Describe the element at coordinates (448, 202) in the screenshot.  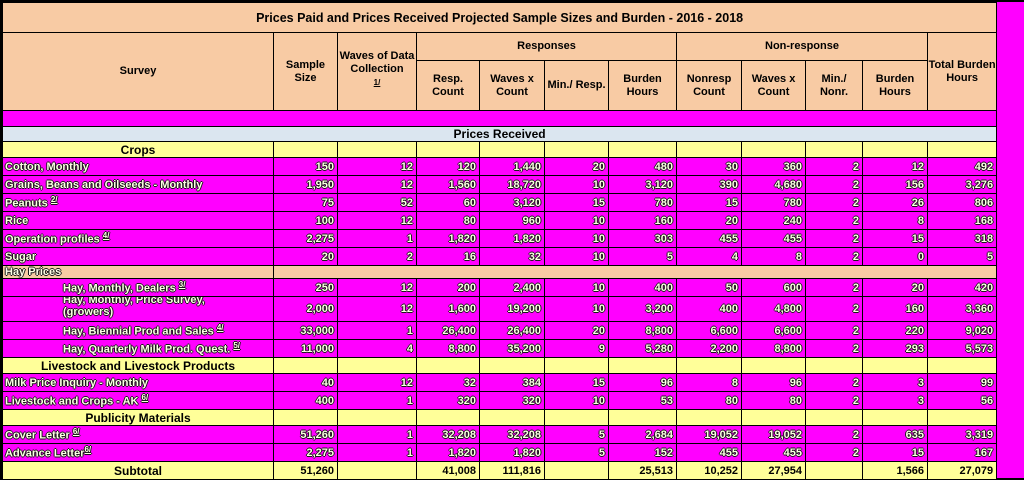
I see `value-cell: 60` at that location.